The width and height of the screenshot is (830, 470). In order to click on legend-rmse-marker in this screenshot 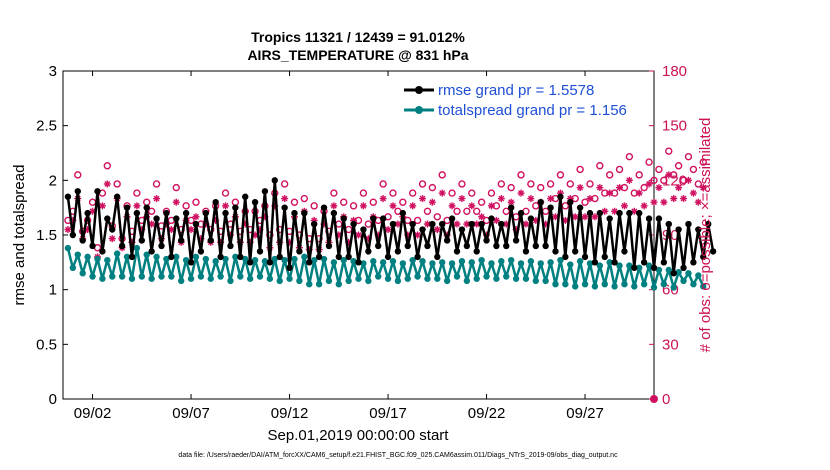, I will do `click(419, 90)`.